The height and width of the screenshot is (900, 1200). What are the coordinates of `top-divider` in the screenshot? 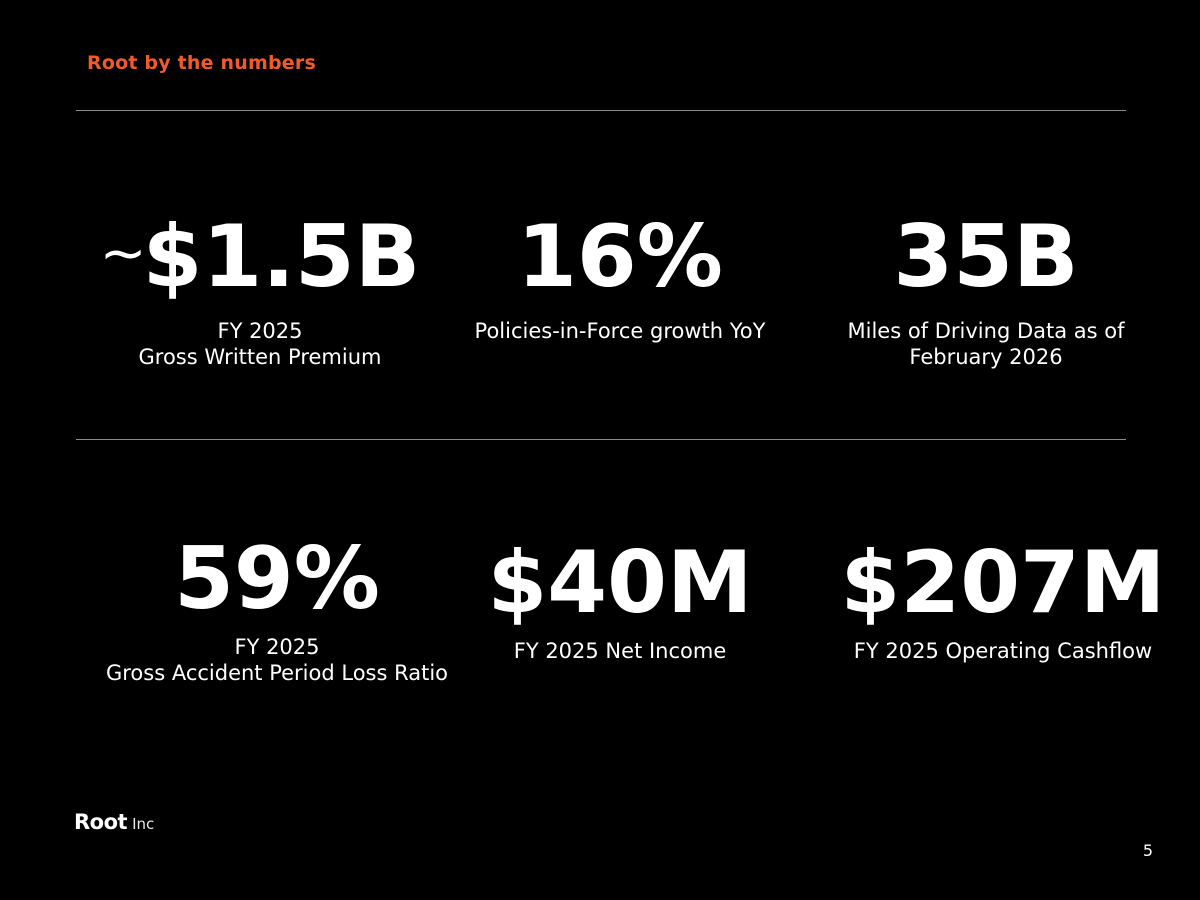 It's located at (601, 110).